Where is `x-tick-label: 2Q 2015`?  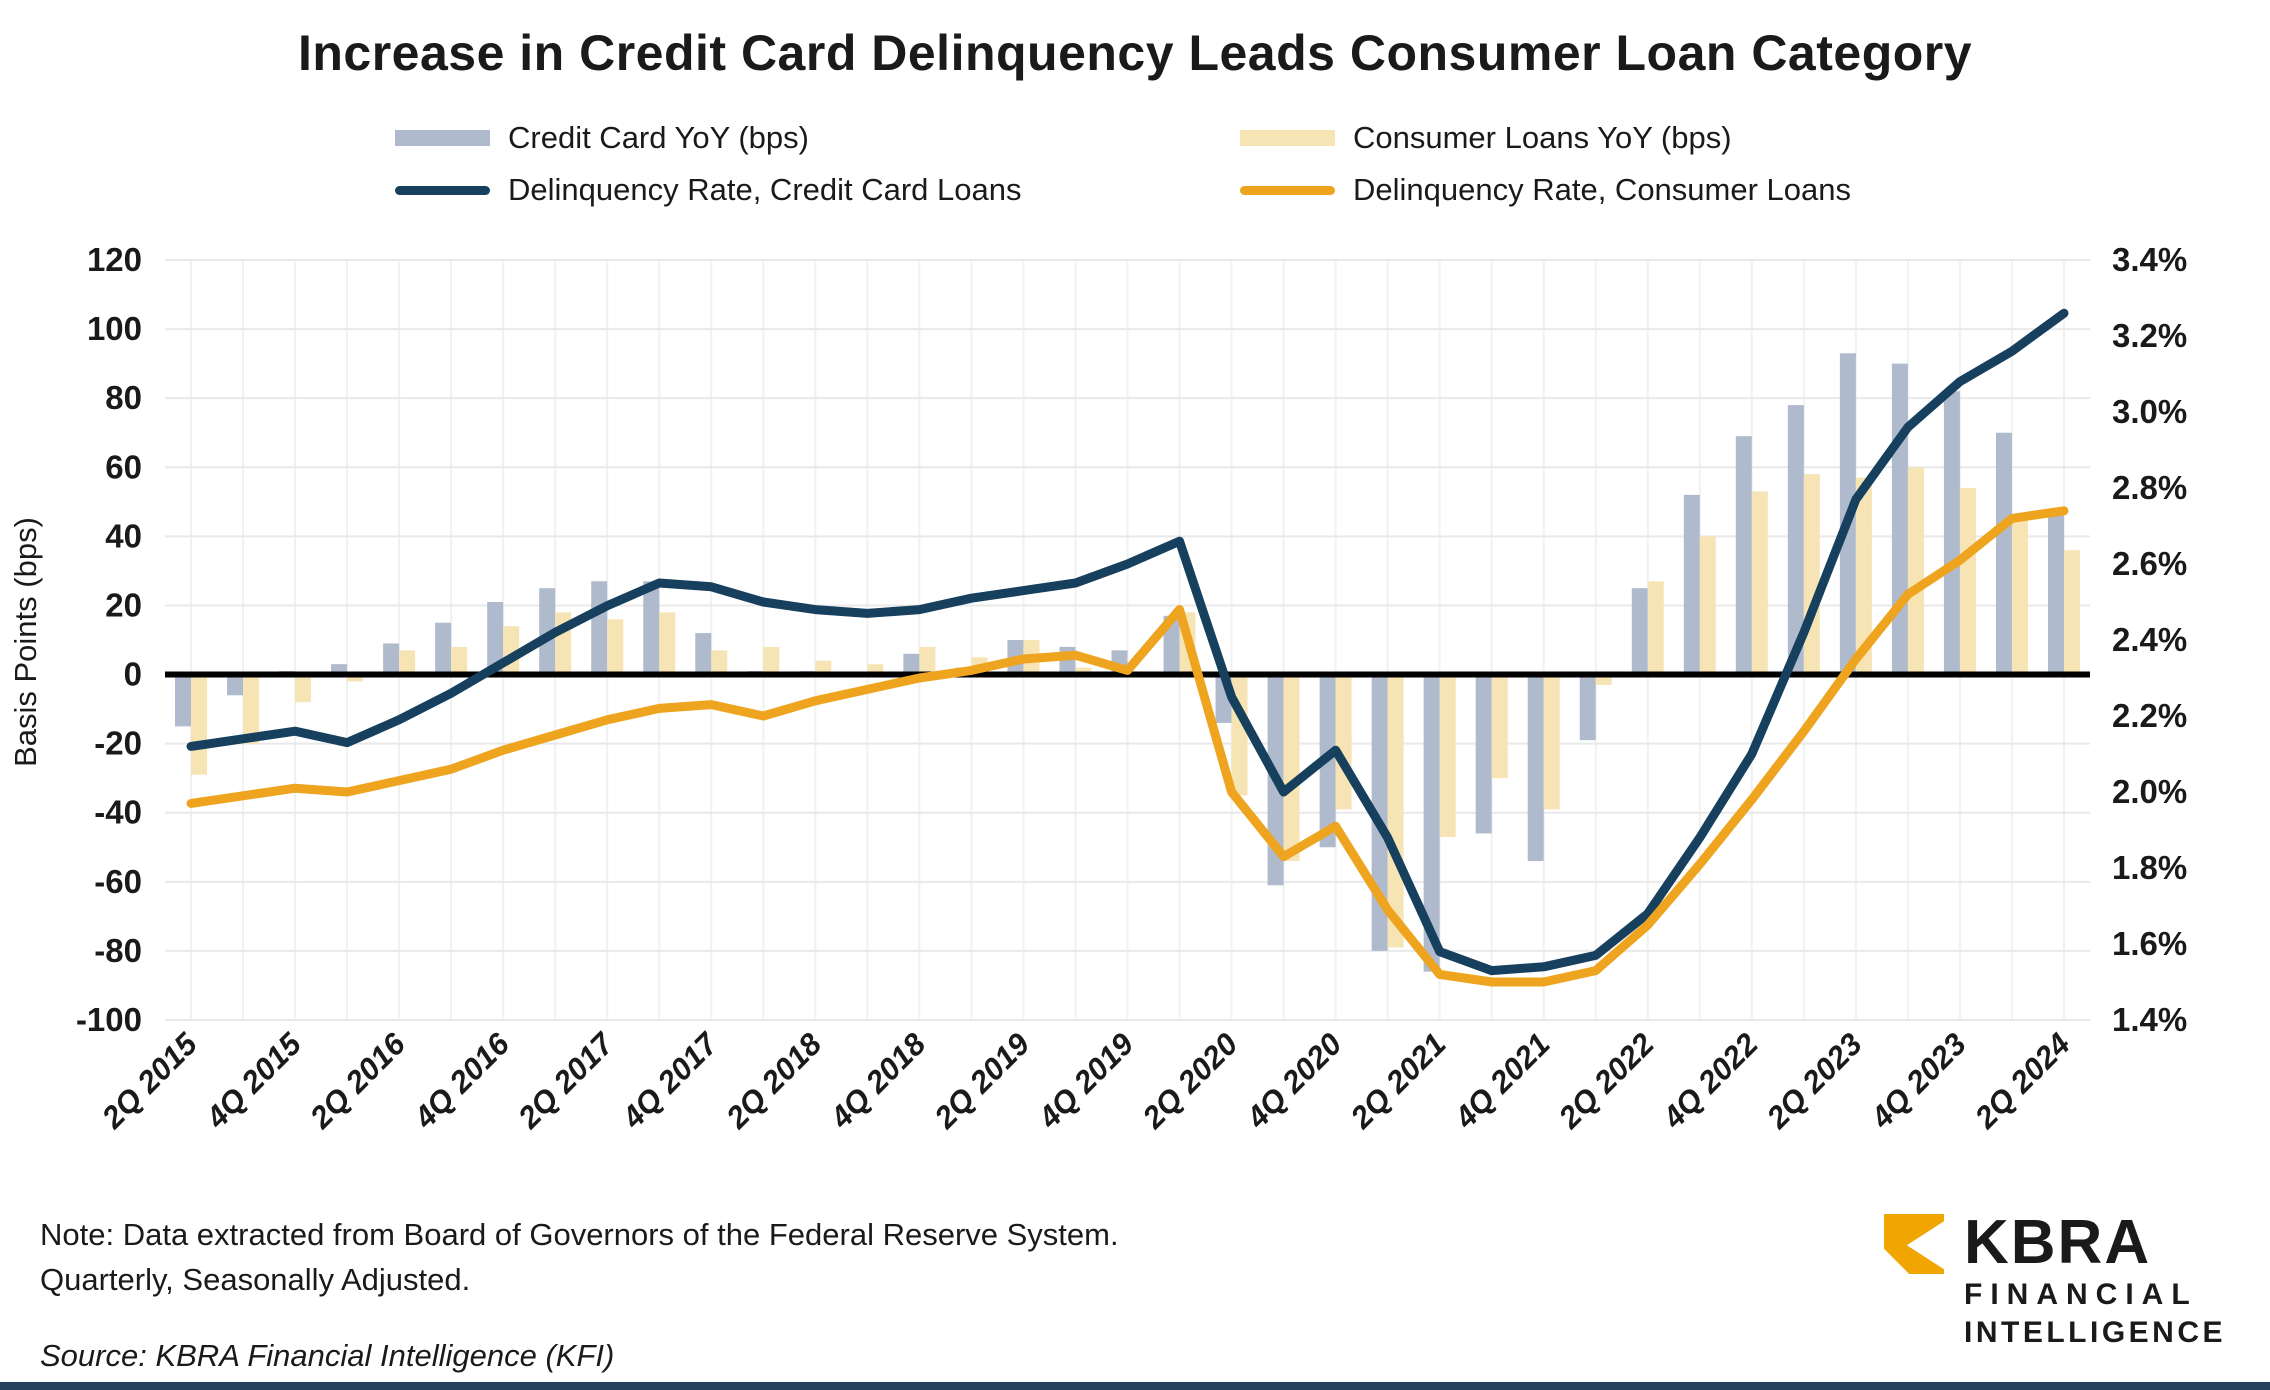
x-tick-label: 2Q 2015 is located at coordinates (149, 1081).